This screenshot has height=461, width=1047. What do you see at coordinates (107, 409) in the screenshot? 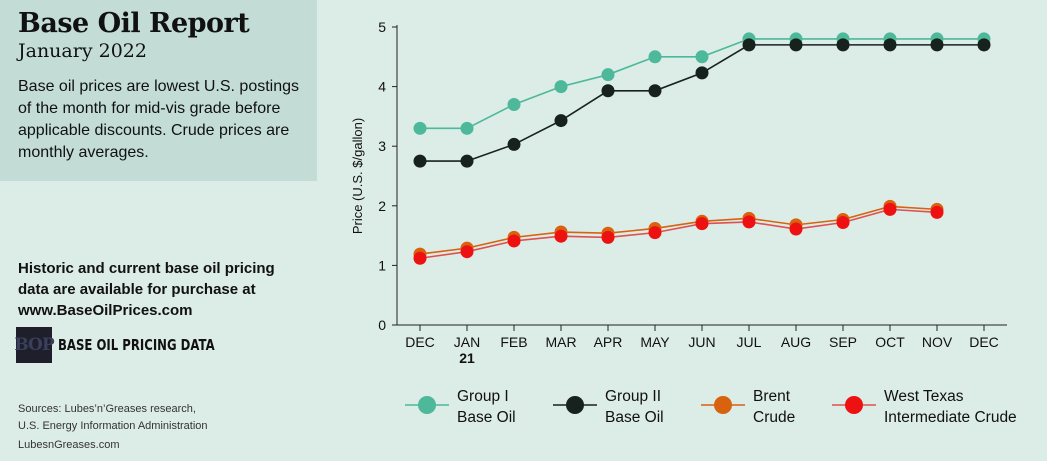
I see `sources-line-1: Sources: Lubes’n’Greases research,` at bounding box center [107, 409].